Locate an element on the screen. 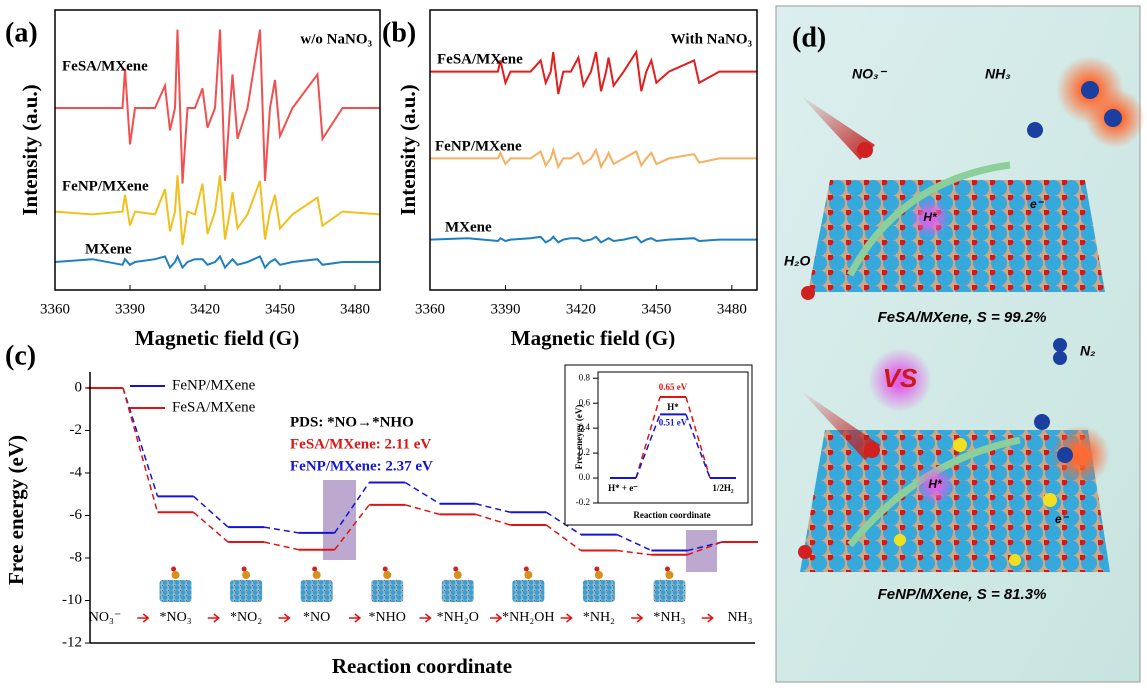 Image resolution: width=1147 pixels, height=688 pixels. category-label: NH₃ is located at coordinates (739, 617).